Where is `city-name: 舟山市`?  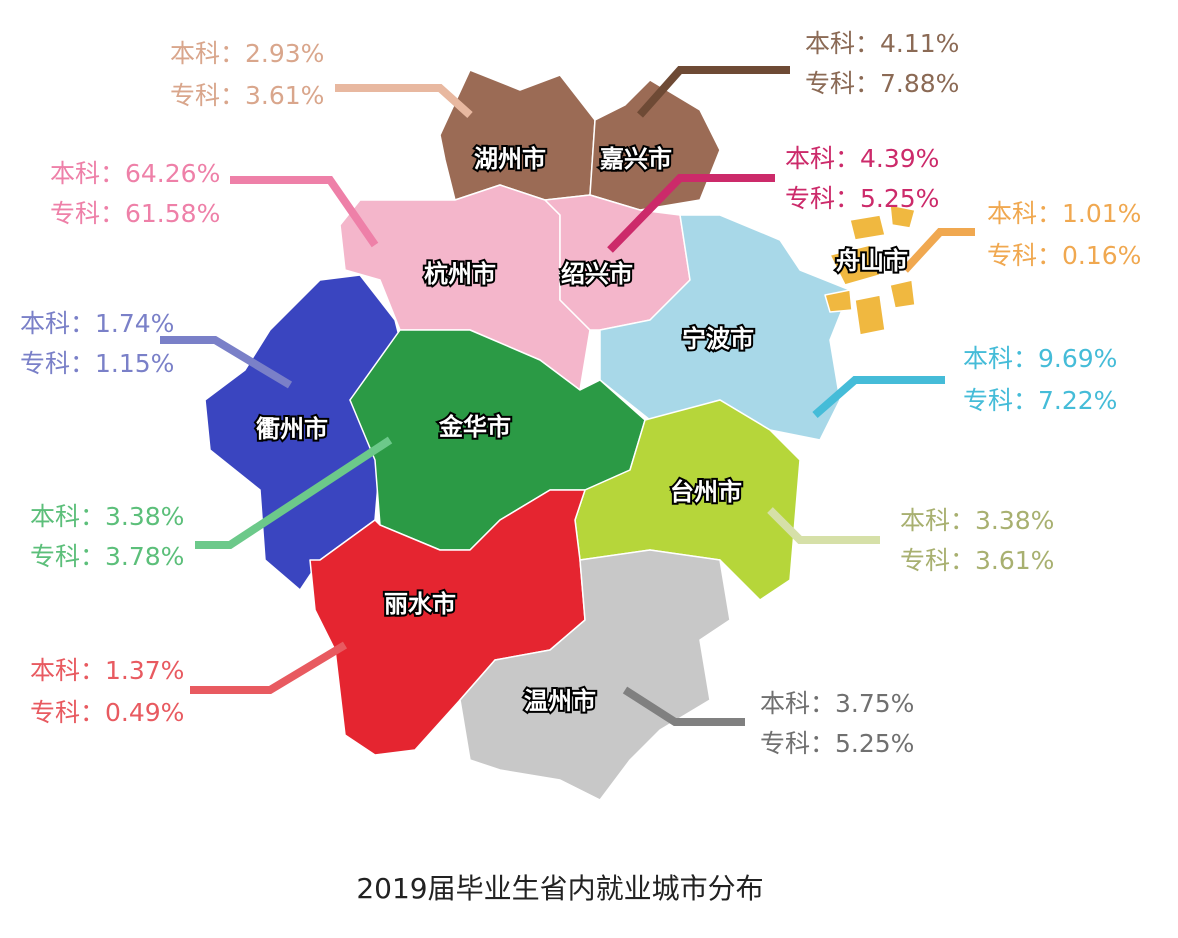
city-name: 舟山市 is located at coordinates (872, 261).